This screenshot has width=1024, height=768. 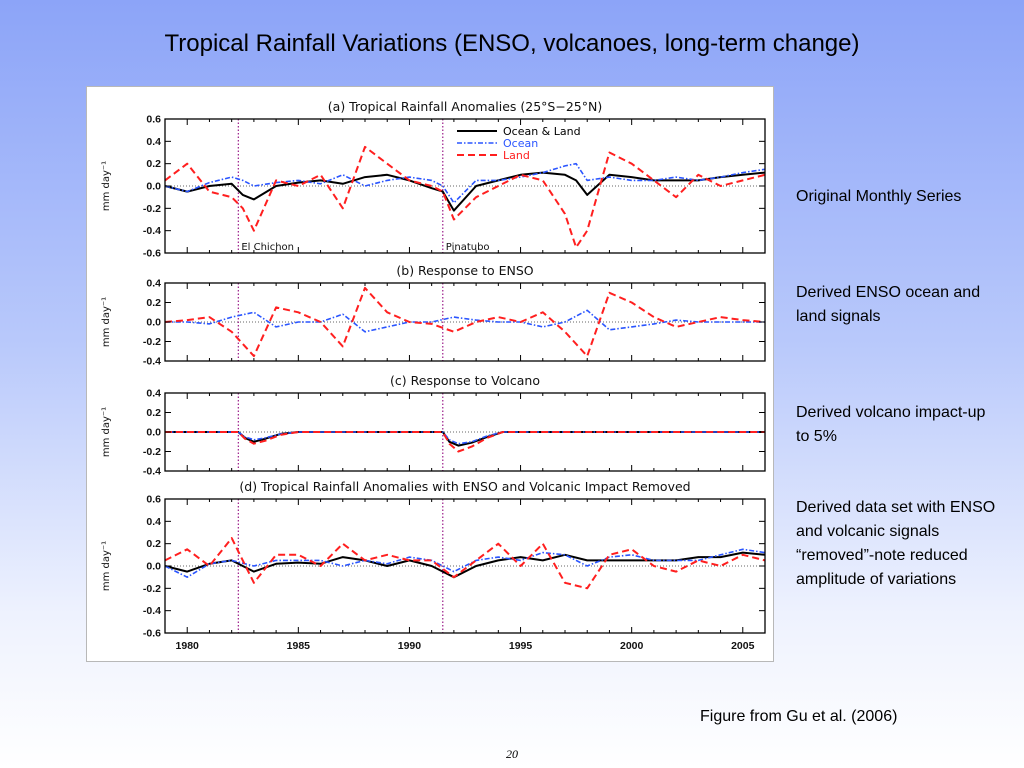 What do you see at coordinates (632, 646) in the screenshot?
I see `x-tick-label: 2000` at bounding box center [632, 646].